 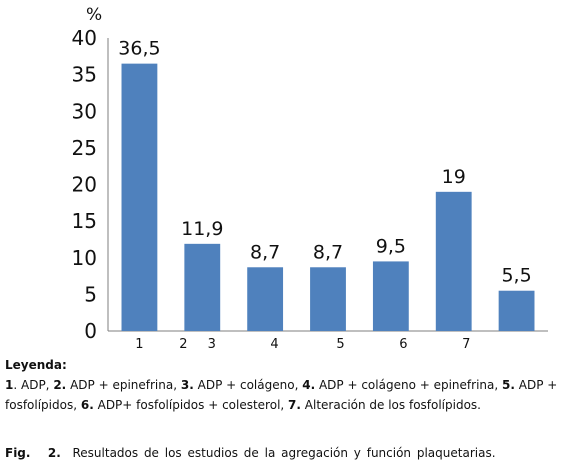 I want to click on data-label-2: 11,9, so click(x=202, y=229).